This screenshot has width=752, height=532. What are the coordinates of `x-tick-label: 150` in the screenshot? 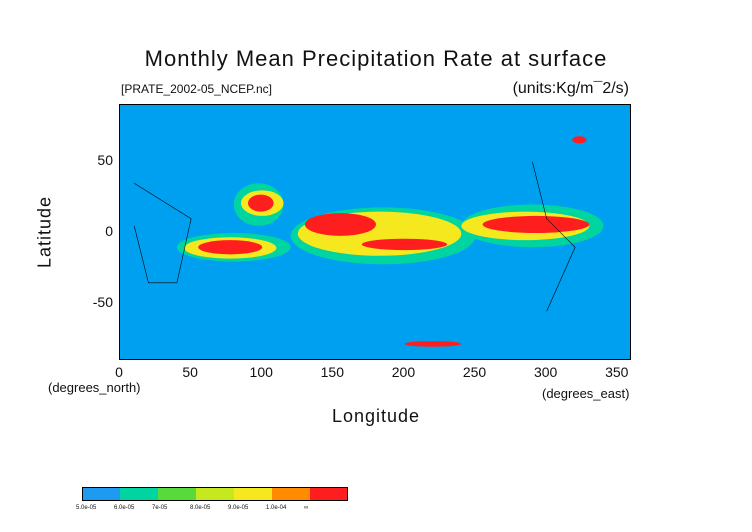 It's located at (332, 372).